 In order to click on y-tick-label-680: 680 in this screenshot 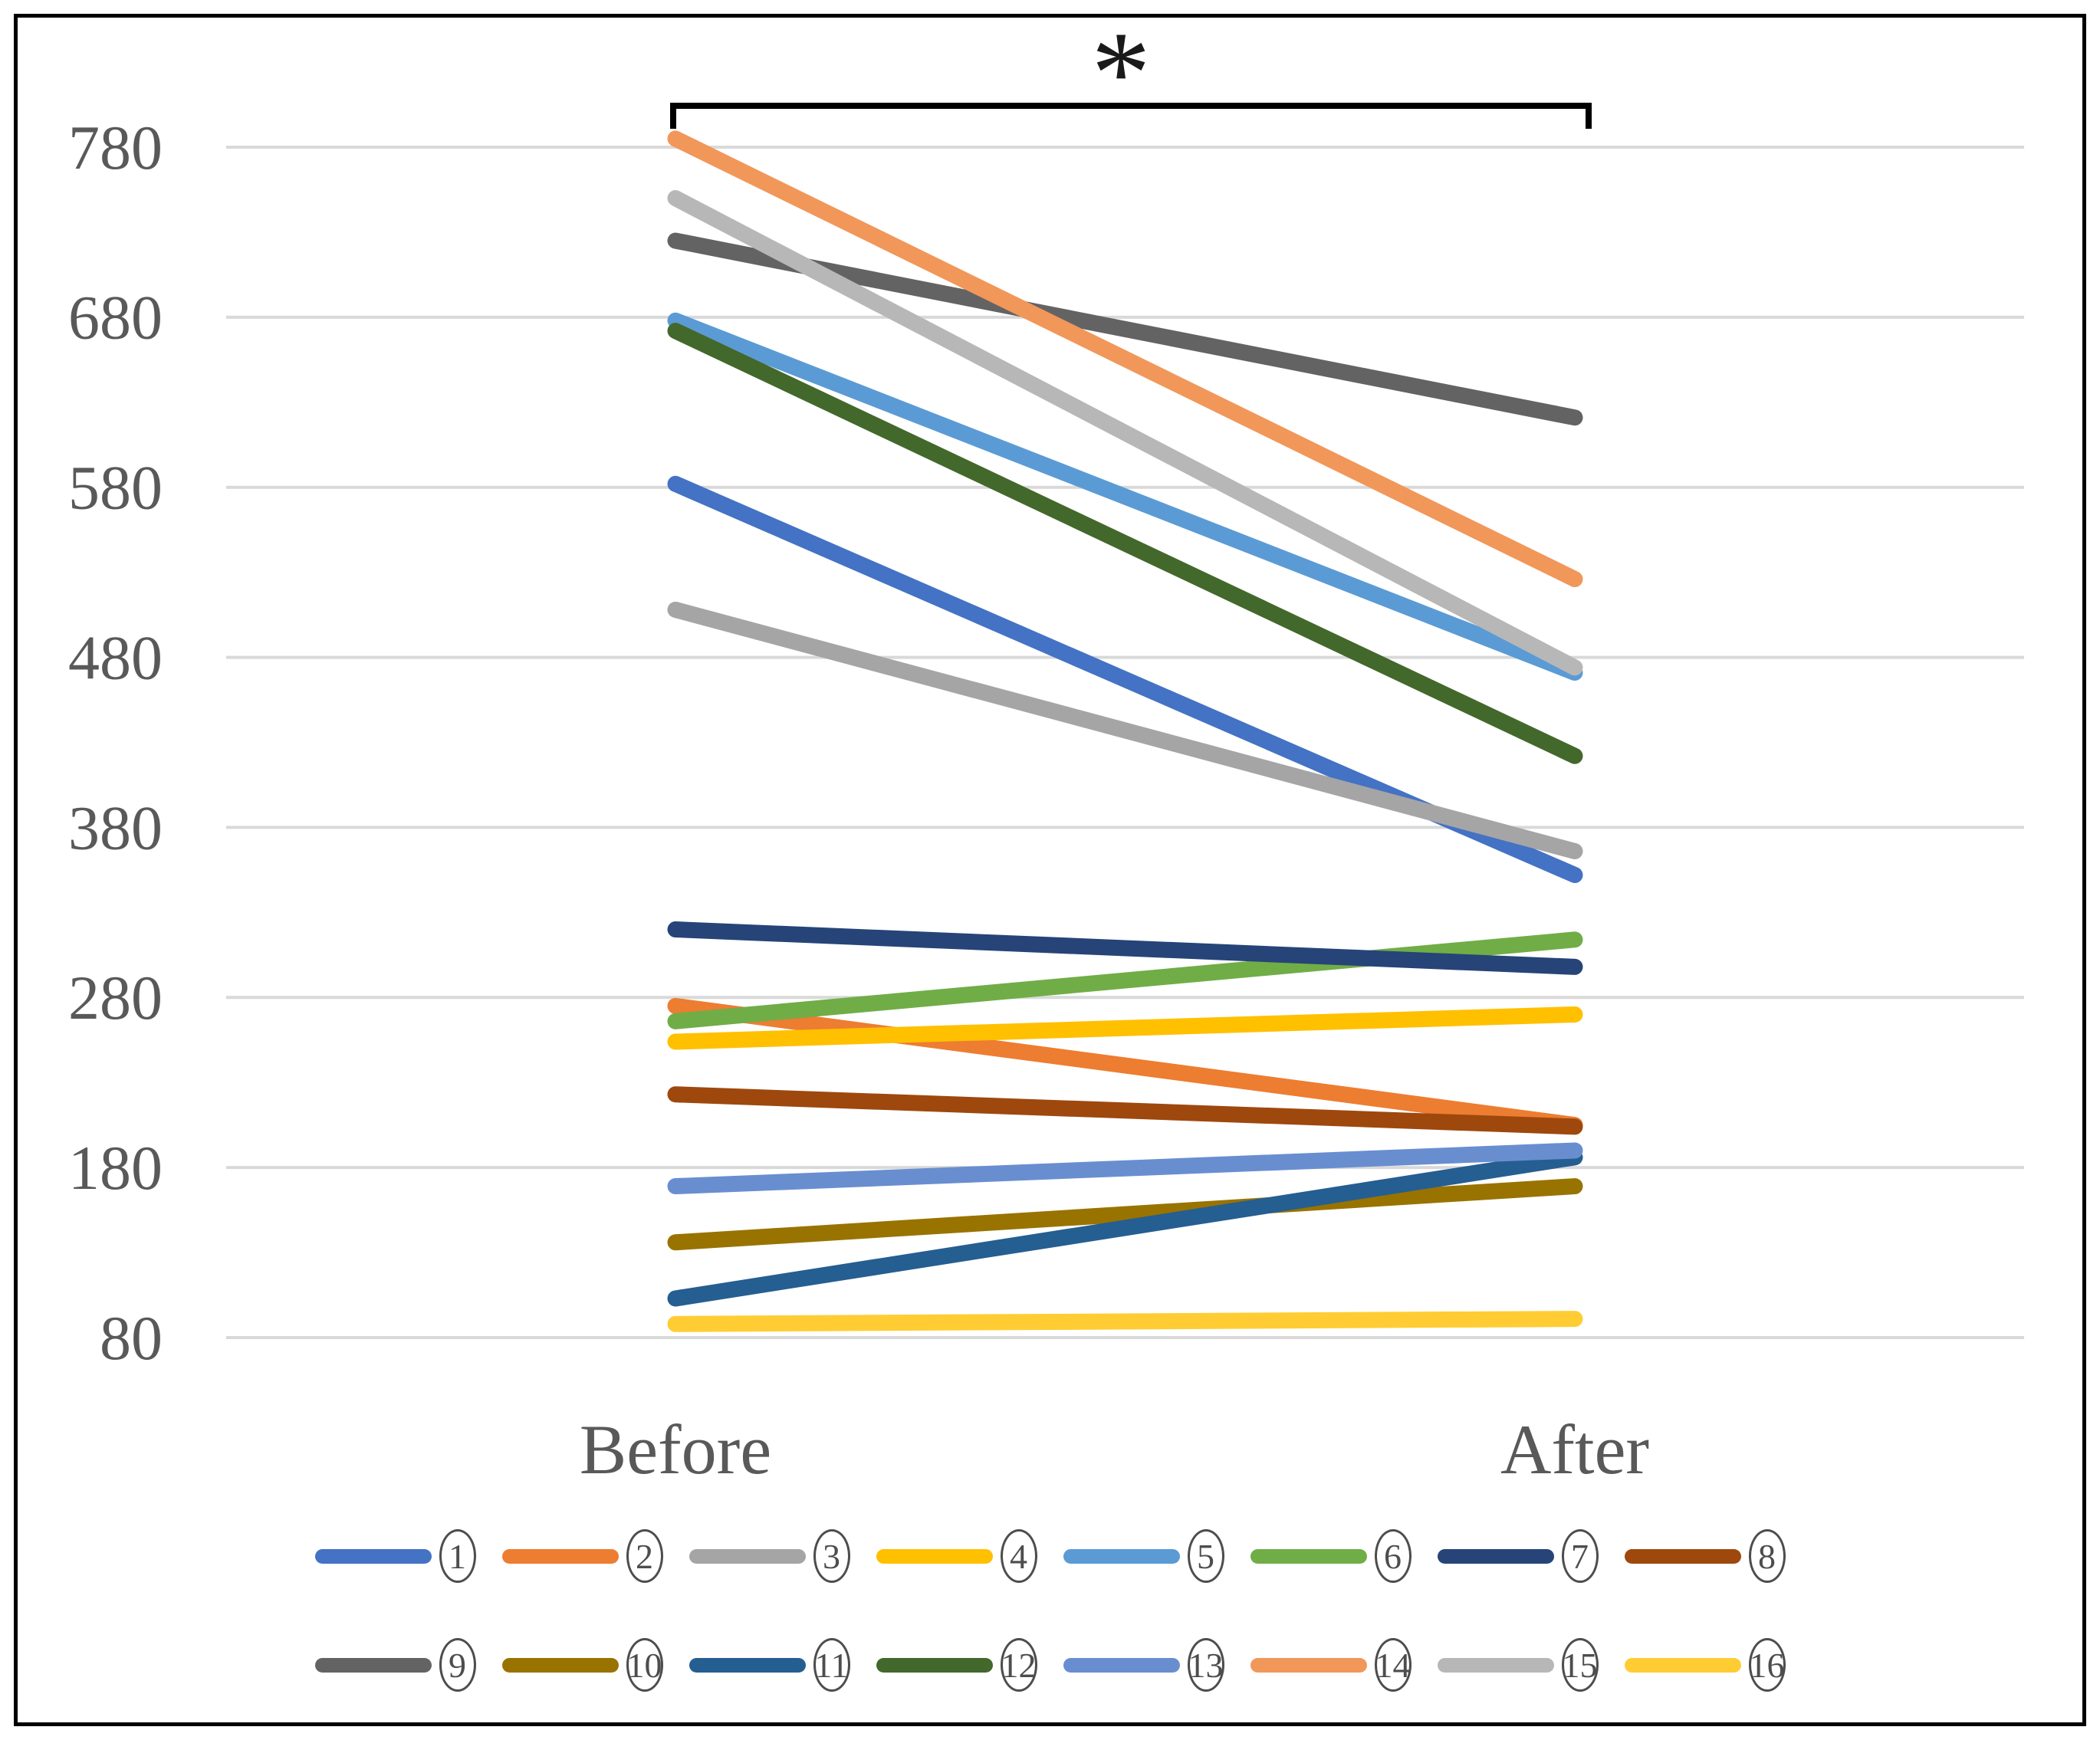, I will do `click(116, 318)`.